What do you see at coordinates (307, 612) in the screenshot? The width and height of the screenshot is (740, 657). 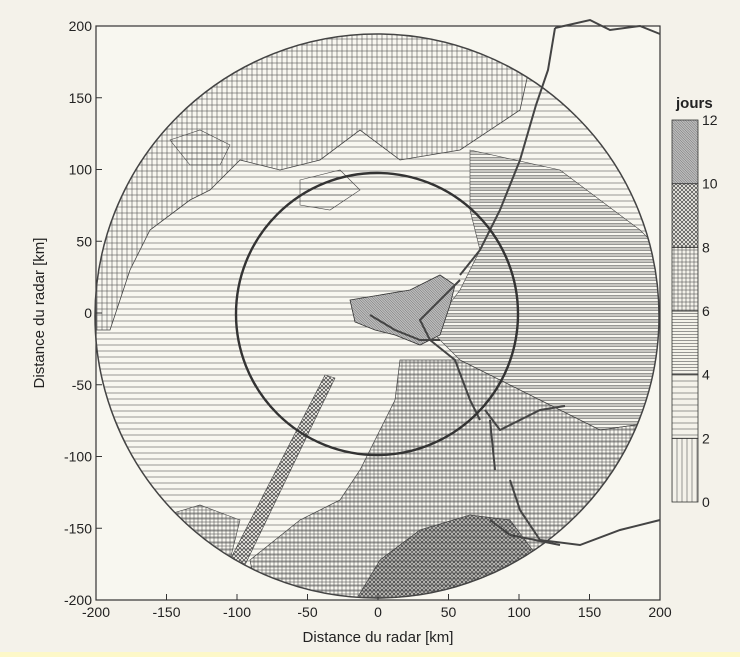 I see `x-tick-label: -50` at bounding box center [307, 612].